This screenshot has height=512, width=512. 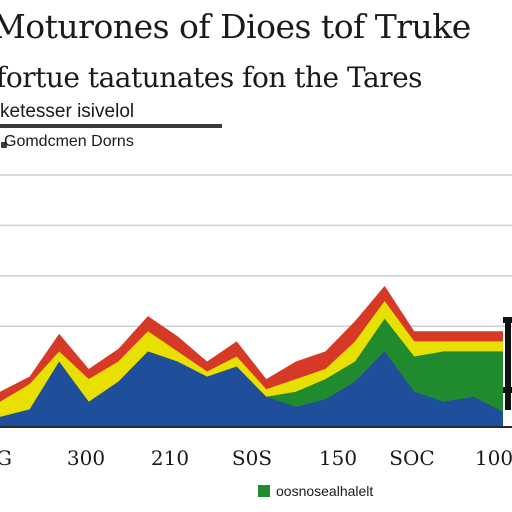 I want to click on chart-subtitle: fortue taatunates fon the Tares, so click(x=211, y=77).